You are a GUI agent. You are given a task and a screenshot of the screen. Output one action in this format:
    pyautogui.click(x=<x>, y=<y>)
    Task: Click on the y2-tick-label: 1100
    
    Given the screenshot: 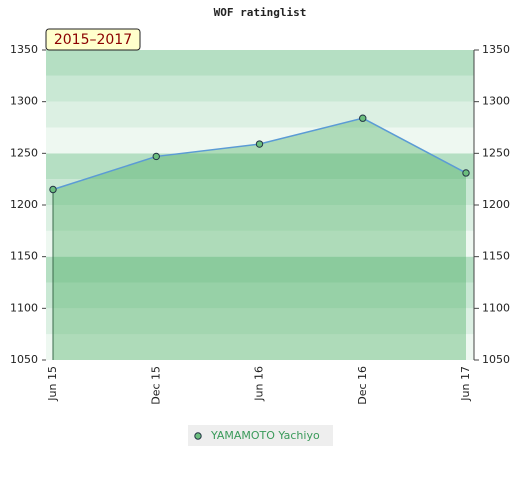 What is the action you would take?
    pyautogui.click(x=496, y=307)
    